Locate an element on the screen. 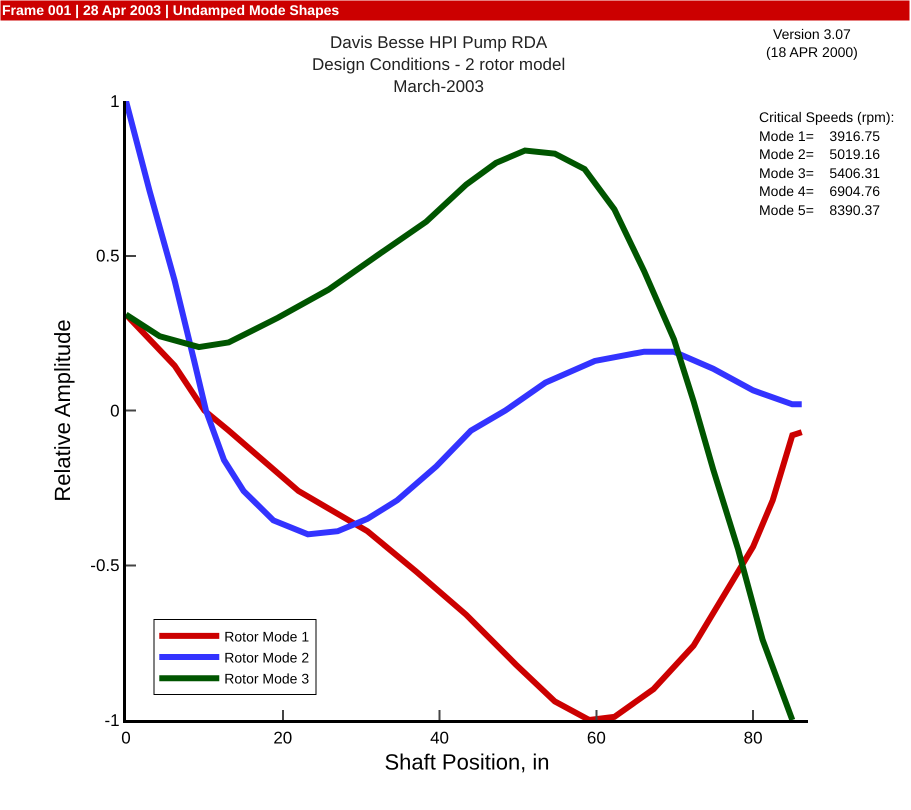 The height and width of the screenshot is (810, 911). legend-label: Rotor Mode 3 is located at coordinates (267, 678).